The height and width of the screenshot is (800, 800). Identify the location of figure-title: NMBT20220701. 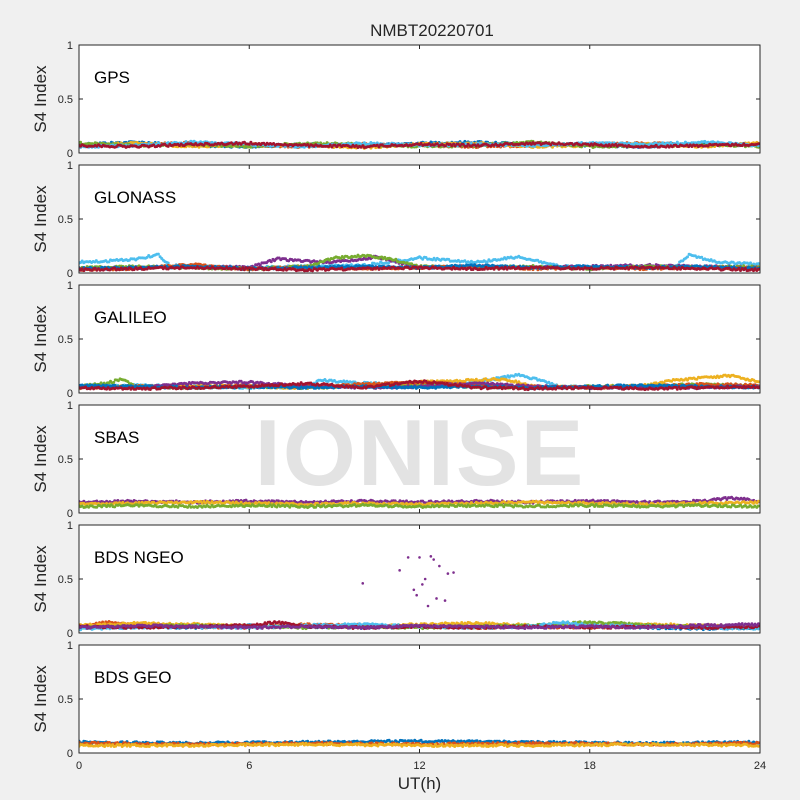
(432, 30).